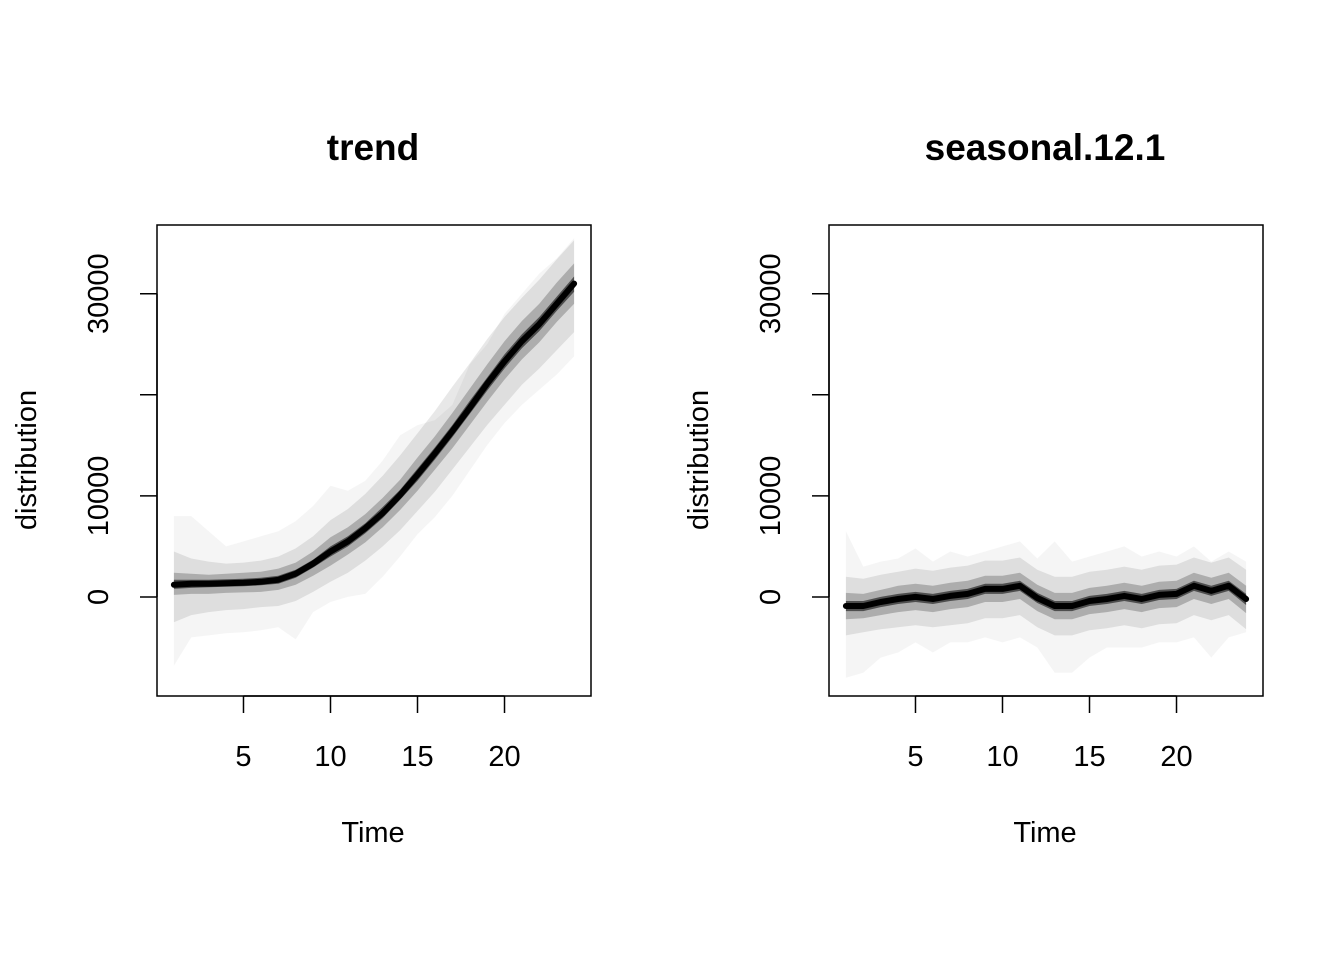 The height and width of the screenshot is (960, 1344). I want to click on density-bands, so click(374, 452).